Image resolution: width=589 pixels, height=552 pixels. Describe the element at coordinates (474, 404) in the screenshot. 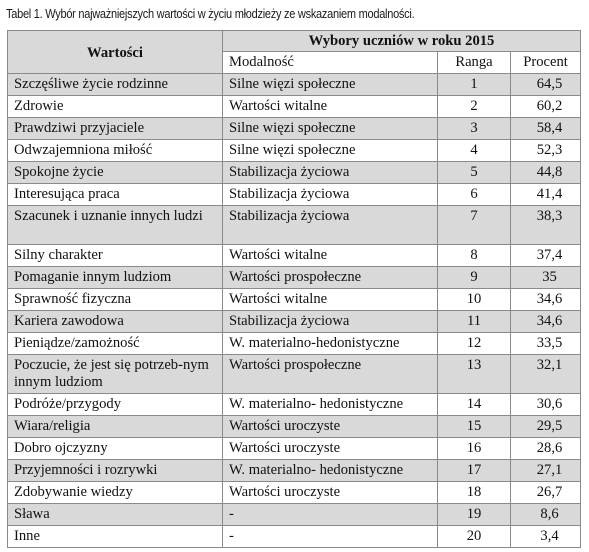

I see `rank-cell: 14` at that location.